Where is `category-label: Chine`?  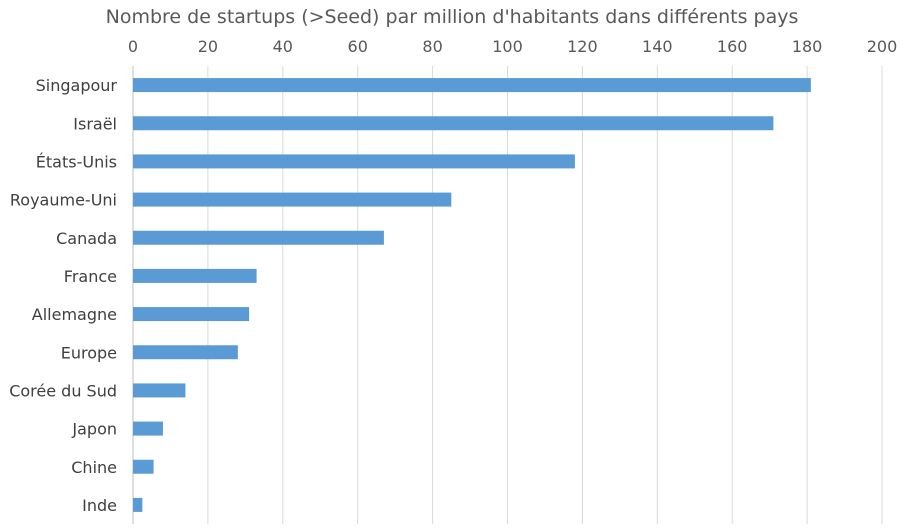
category-label: Chine is located at coordinates (94, 467).